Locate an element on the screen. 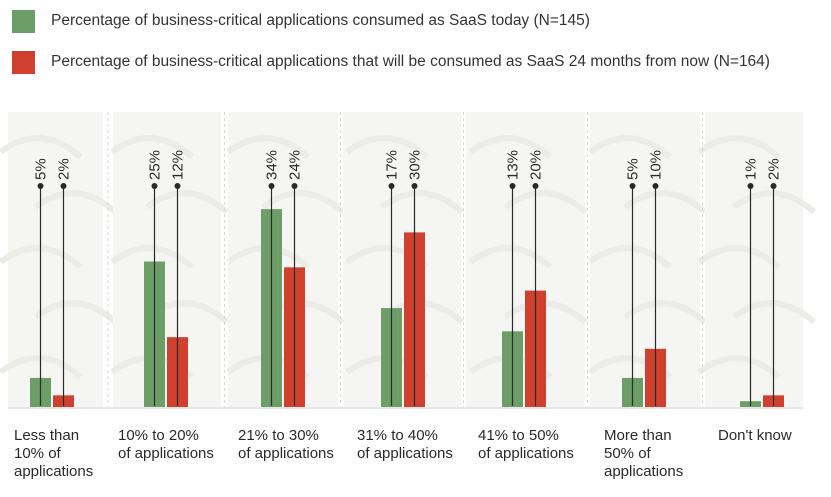 This screenshot has width=831, height=497. legend-swatch-green is located at coordinates (23, 21).